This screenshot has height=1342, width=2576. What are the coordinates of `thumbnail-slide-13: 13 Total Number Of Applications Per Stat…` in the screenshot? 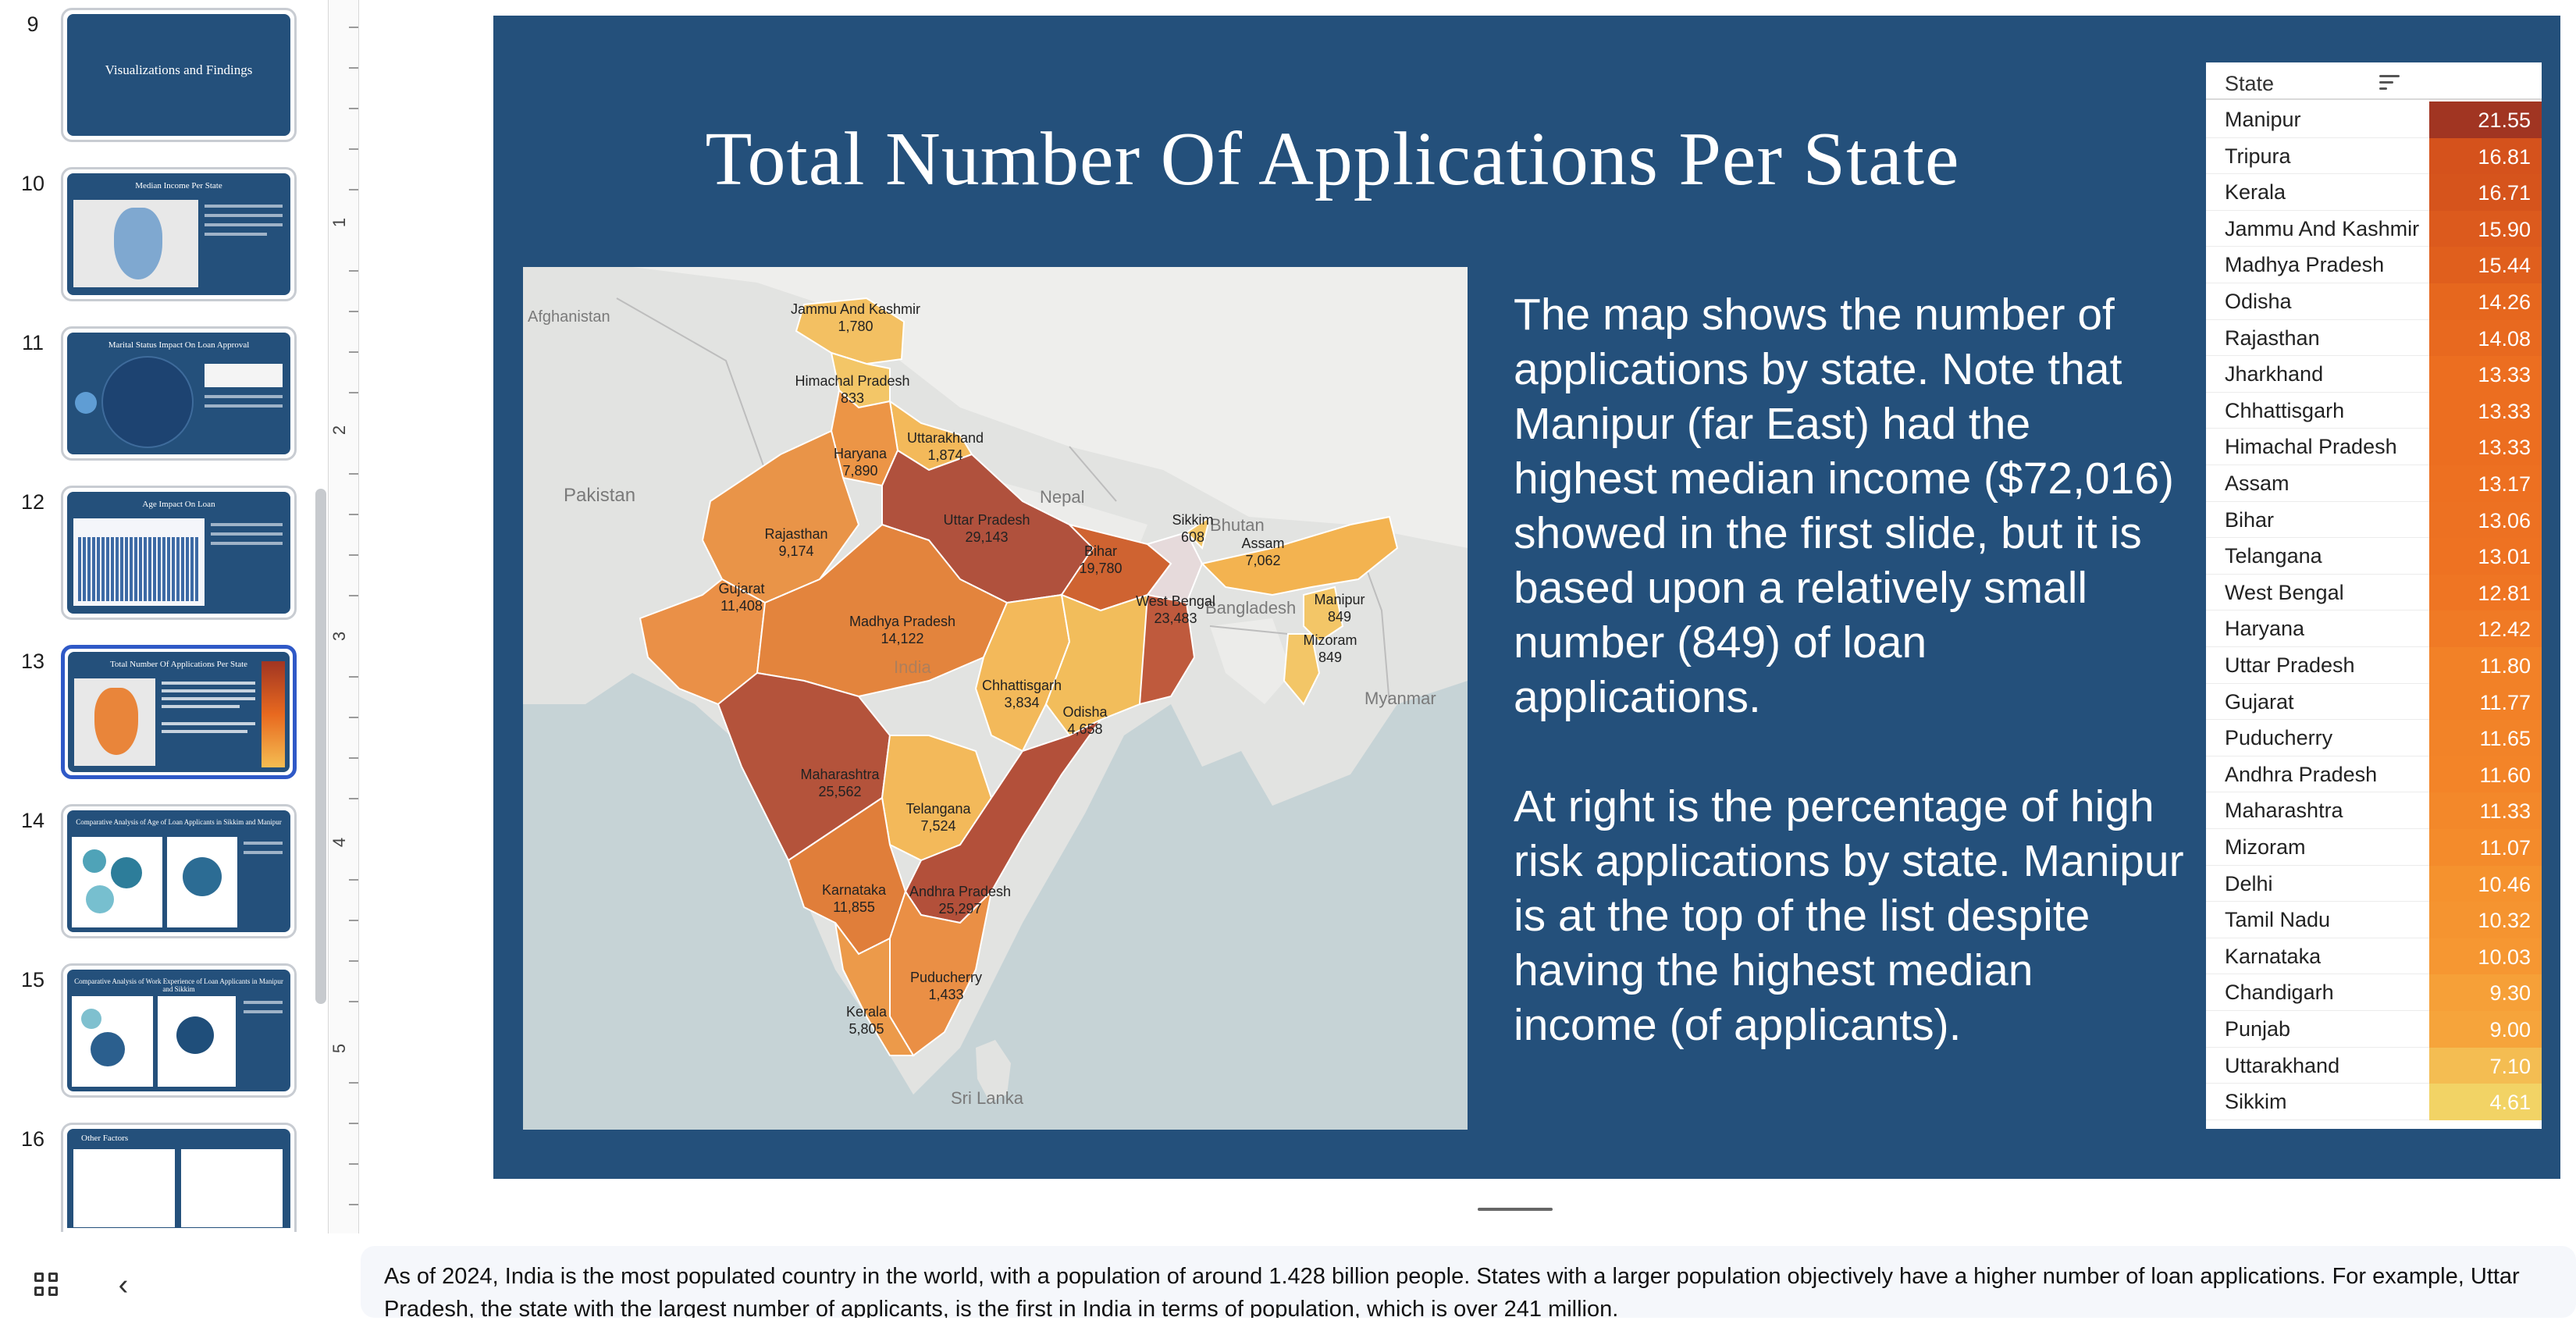 It's located at (156, 715).